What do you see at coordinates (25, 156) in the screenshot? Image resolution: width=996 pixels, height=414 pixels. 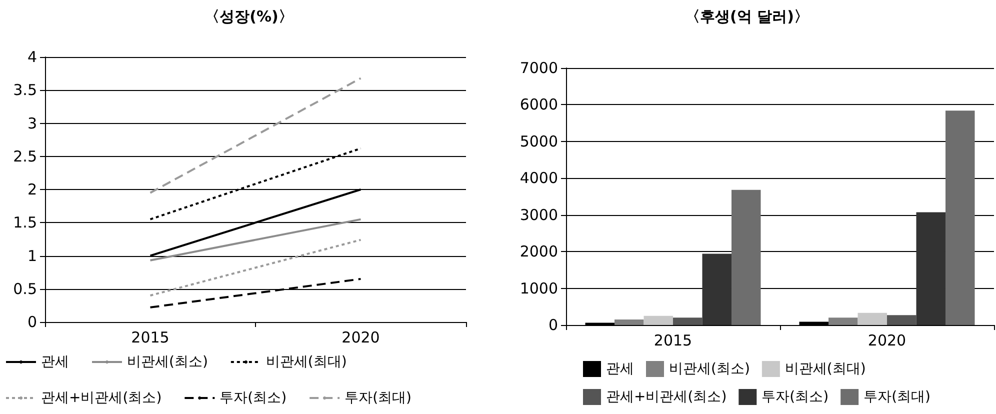 I see `y-tick-label: 2.5` at bounding box center [25, 156].